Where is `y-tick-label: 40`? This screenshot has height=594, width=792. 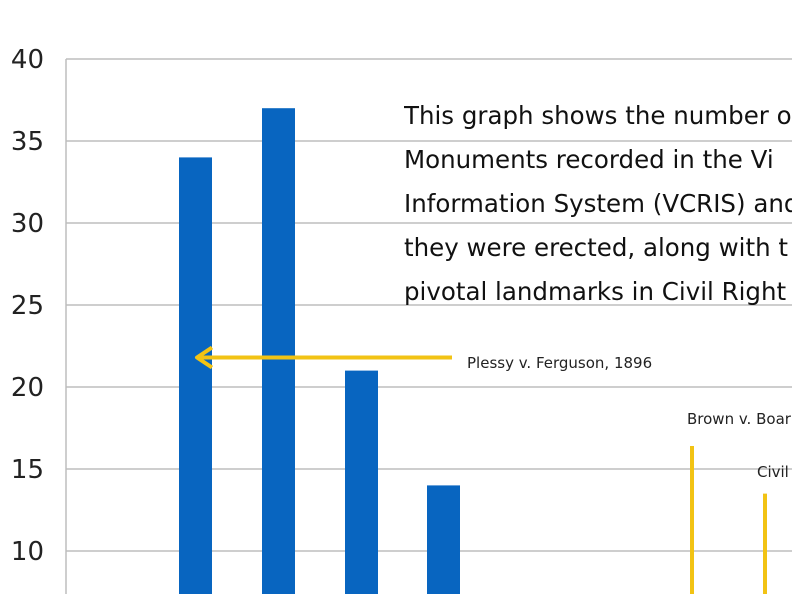
y-tick-label: 40 is located at coordinates (27, 60).